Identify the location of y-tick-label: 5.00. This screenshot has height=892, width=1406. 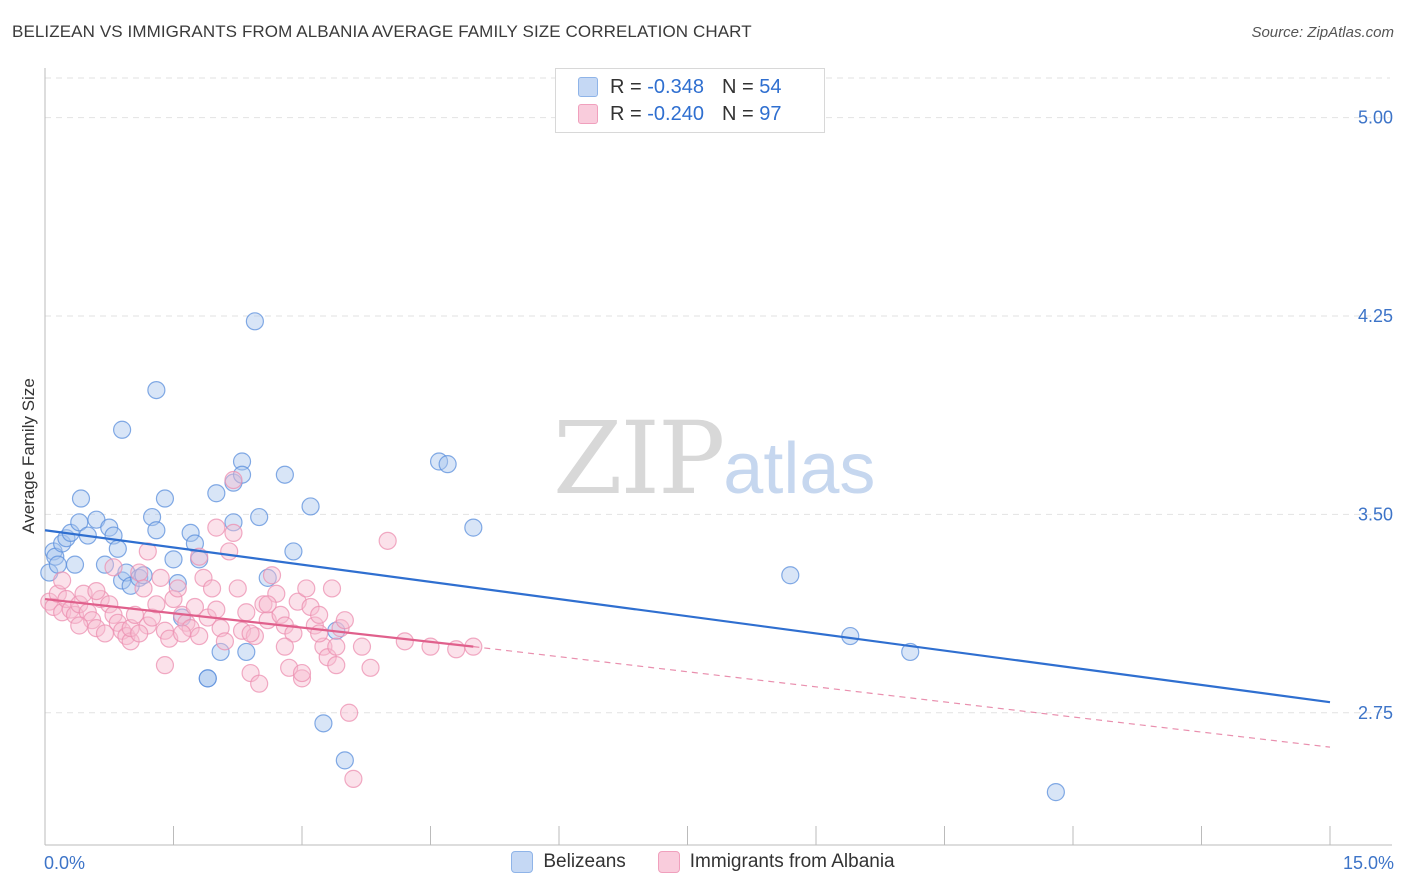
(1375, 118).